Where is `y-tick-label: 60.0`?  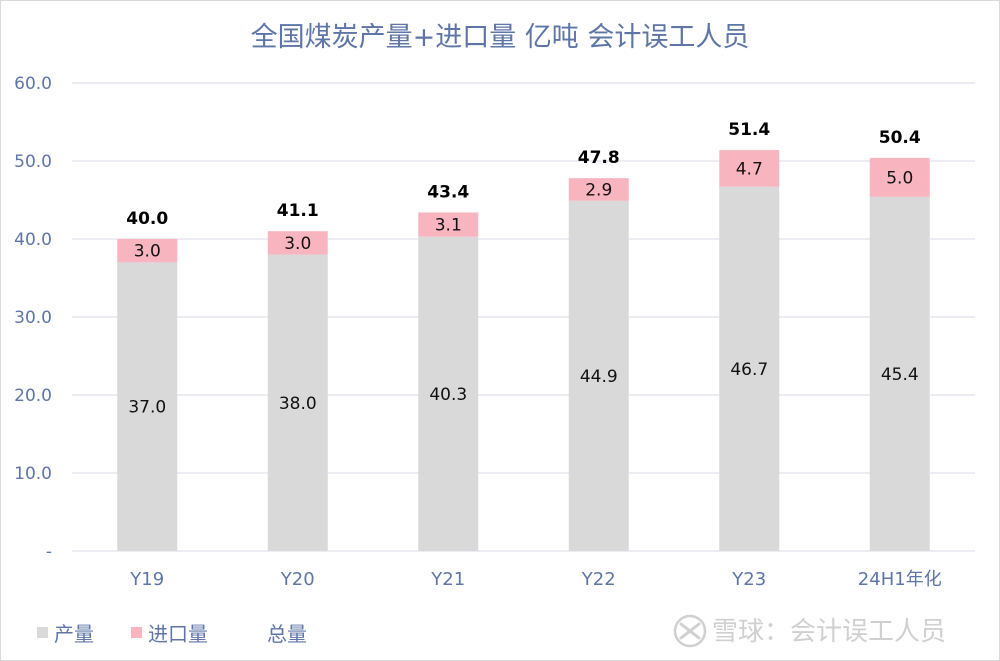
y-tick-label: 60.0 is located at coordinates (33, 84).